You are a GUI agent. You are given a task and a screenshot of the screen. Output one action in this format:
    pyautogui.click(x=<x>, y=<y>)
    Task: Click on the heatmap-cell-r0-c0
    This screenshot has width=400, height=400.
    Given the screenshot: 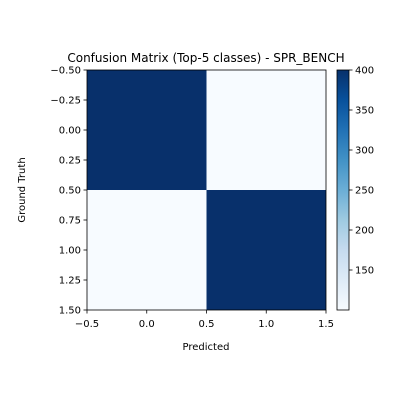 What is the action you would take?
    pyautogui.click(x=147, y=130)
    